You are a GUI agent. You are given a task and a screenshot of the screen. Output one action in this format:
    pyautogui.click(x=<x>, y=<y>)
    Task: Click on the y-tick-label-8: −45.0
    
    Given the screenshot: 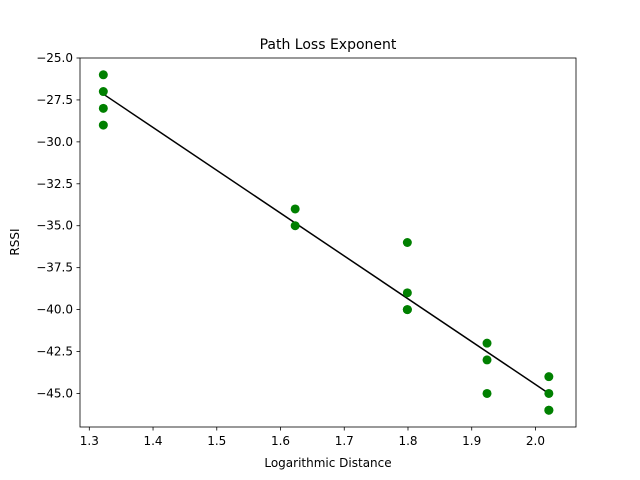 What is the action you would take?
    pyautogui.click(x=54, y=393)
    